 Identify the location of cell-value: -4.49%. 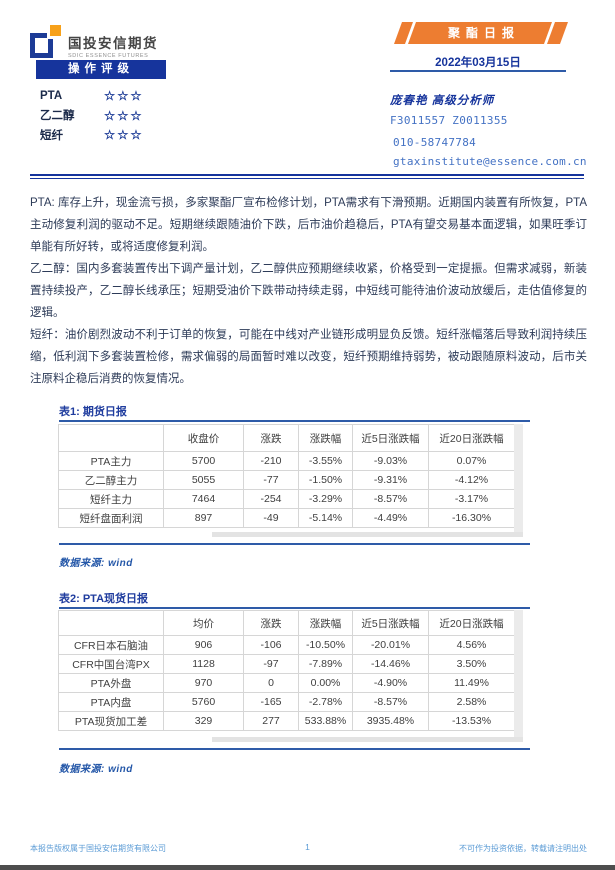
(390, 518).